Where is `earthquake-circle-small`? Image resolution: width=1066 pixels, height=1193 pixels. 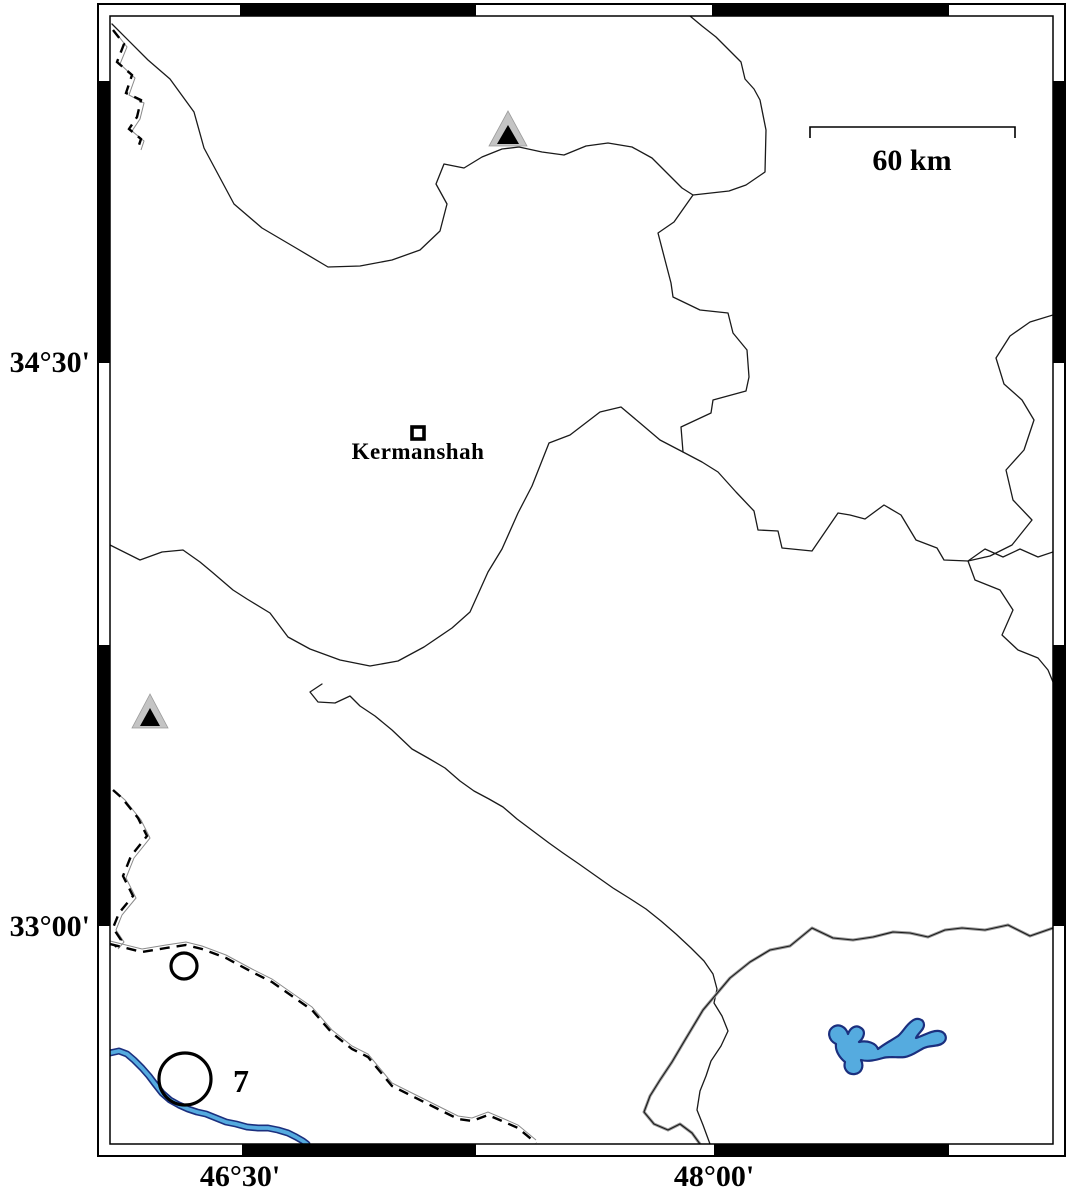 earthquake-circle-small is located at coordinates (184, 966).